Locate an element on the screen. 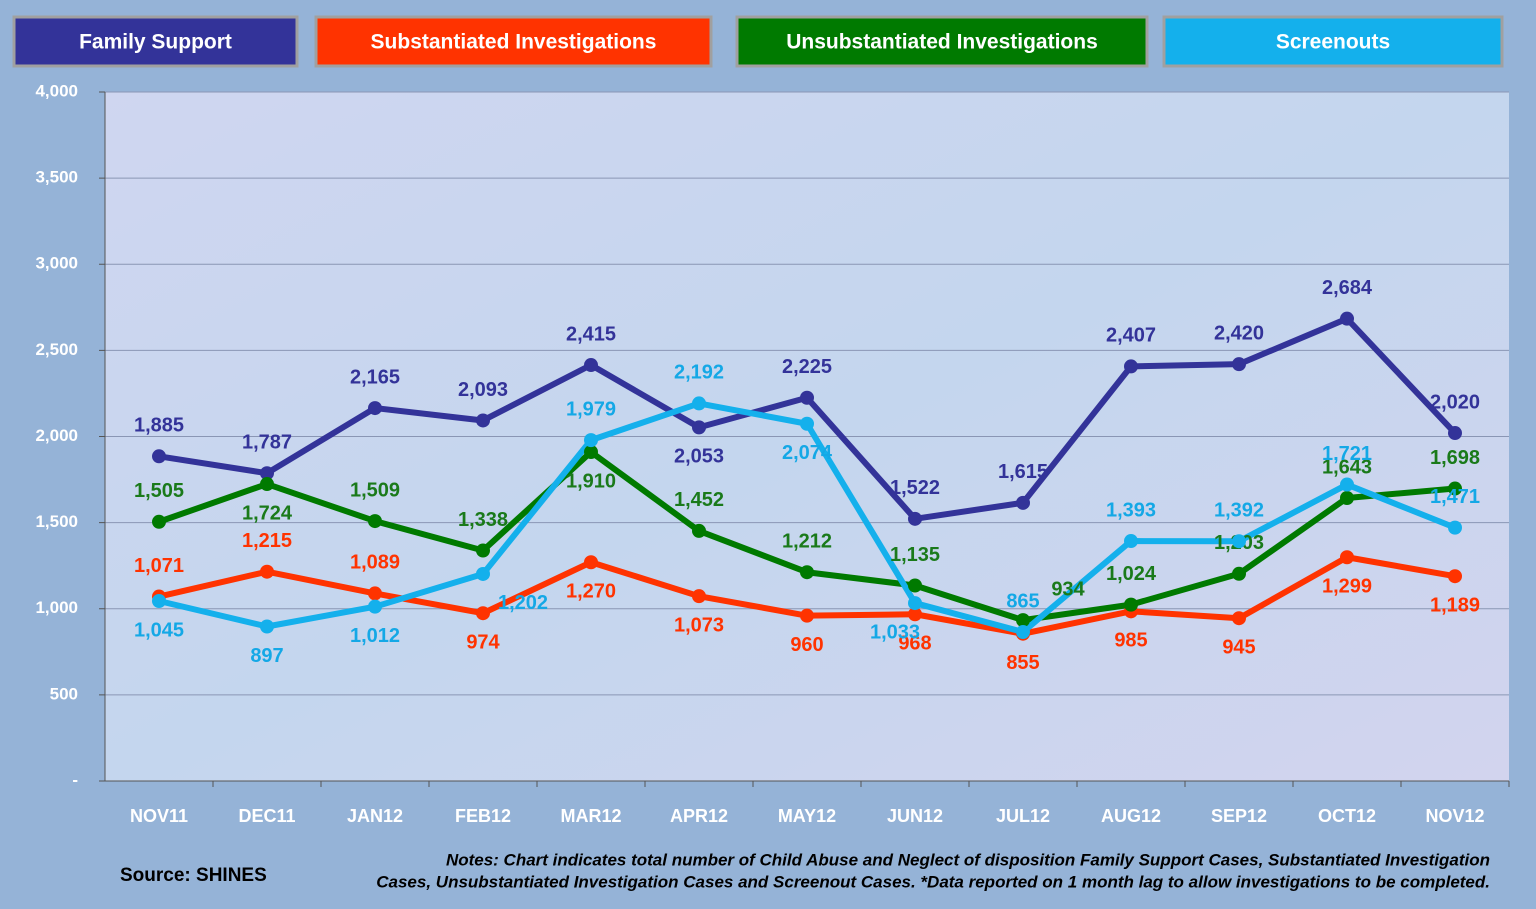 The image size is (1536, 909). y-tick-label: 500 is located at coordinates (64, 693).